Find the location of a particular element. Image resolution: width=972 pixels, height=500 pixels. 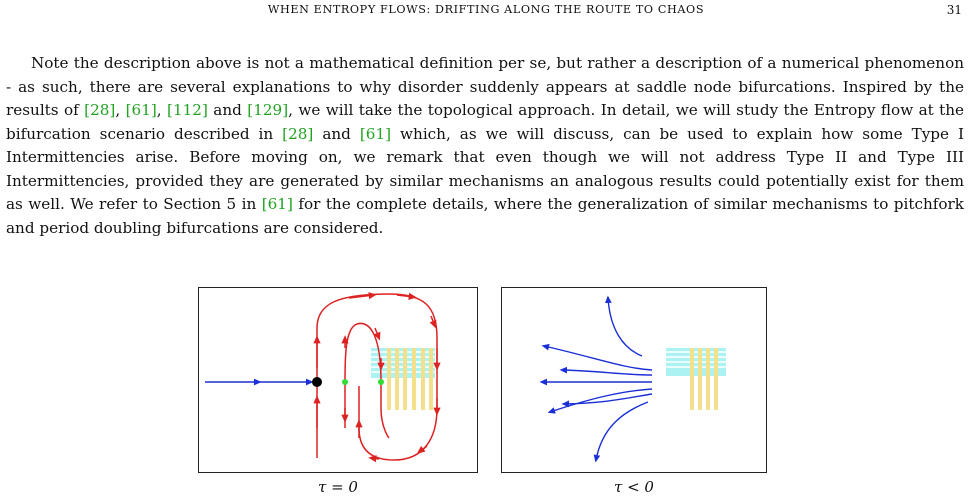

figure-panel-tau-negative is located at coordinates (634, 380).